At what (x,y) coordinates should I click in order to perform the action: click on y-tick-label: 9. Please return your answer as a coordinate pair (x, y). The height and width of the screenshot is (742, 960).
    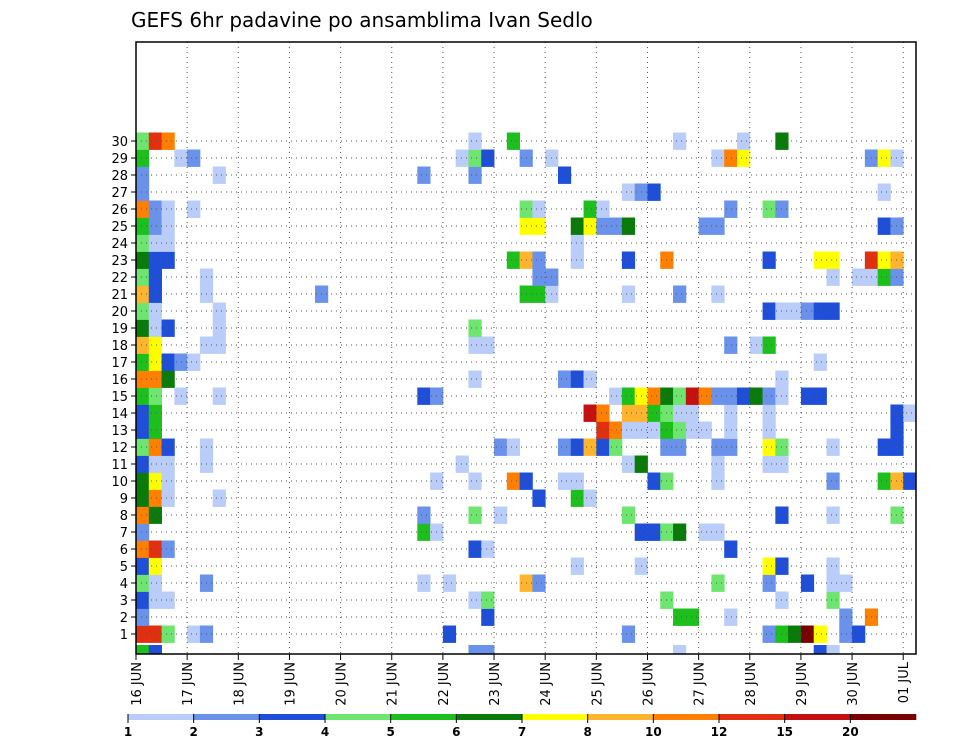
    Looking at the image, I should click on (124, 499).